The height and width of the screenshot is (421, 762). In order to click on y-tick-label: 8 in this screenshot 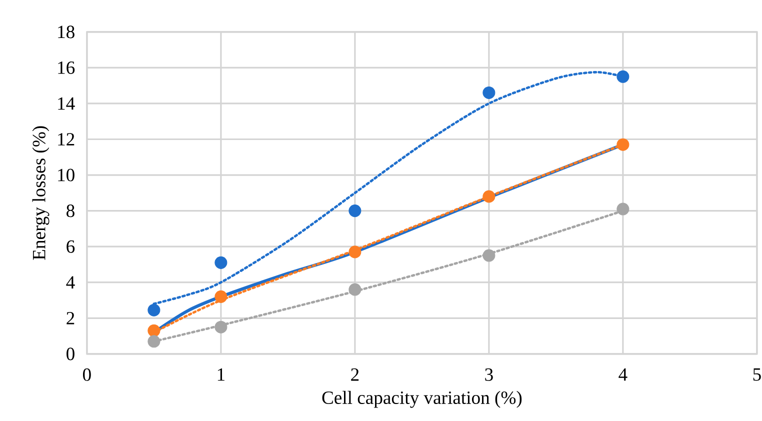, I will do `click(70, 211)`.